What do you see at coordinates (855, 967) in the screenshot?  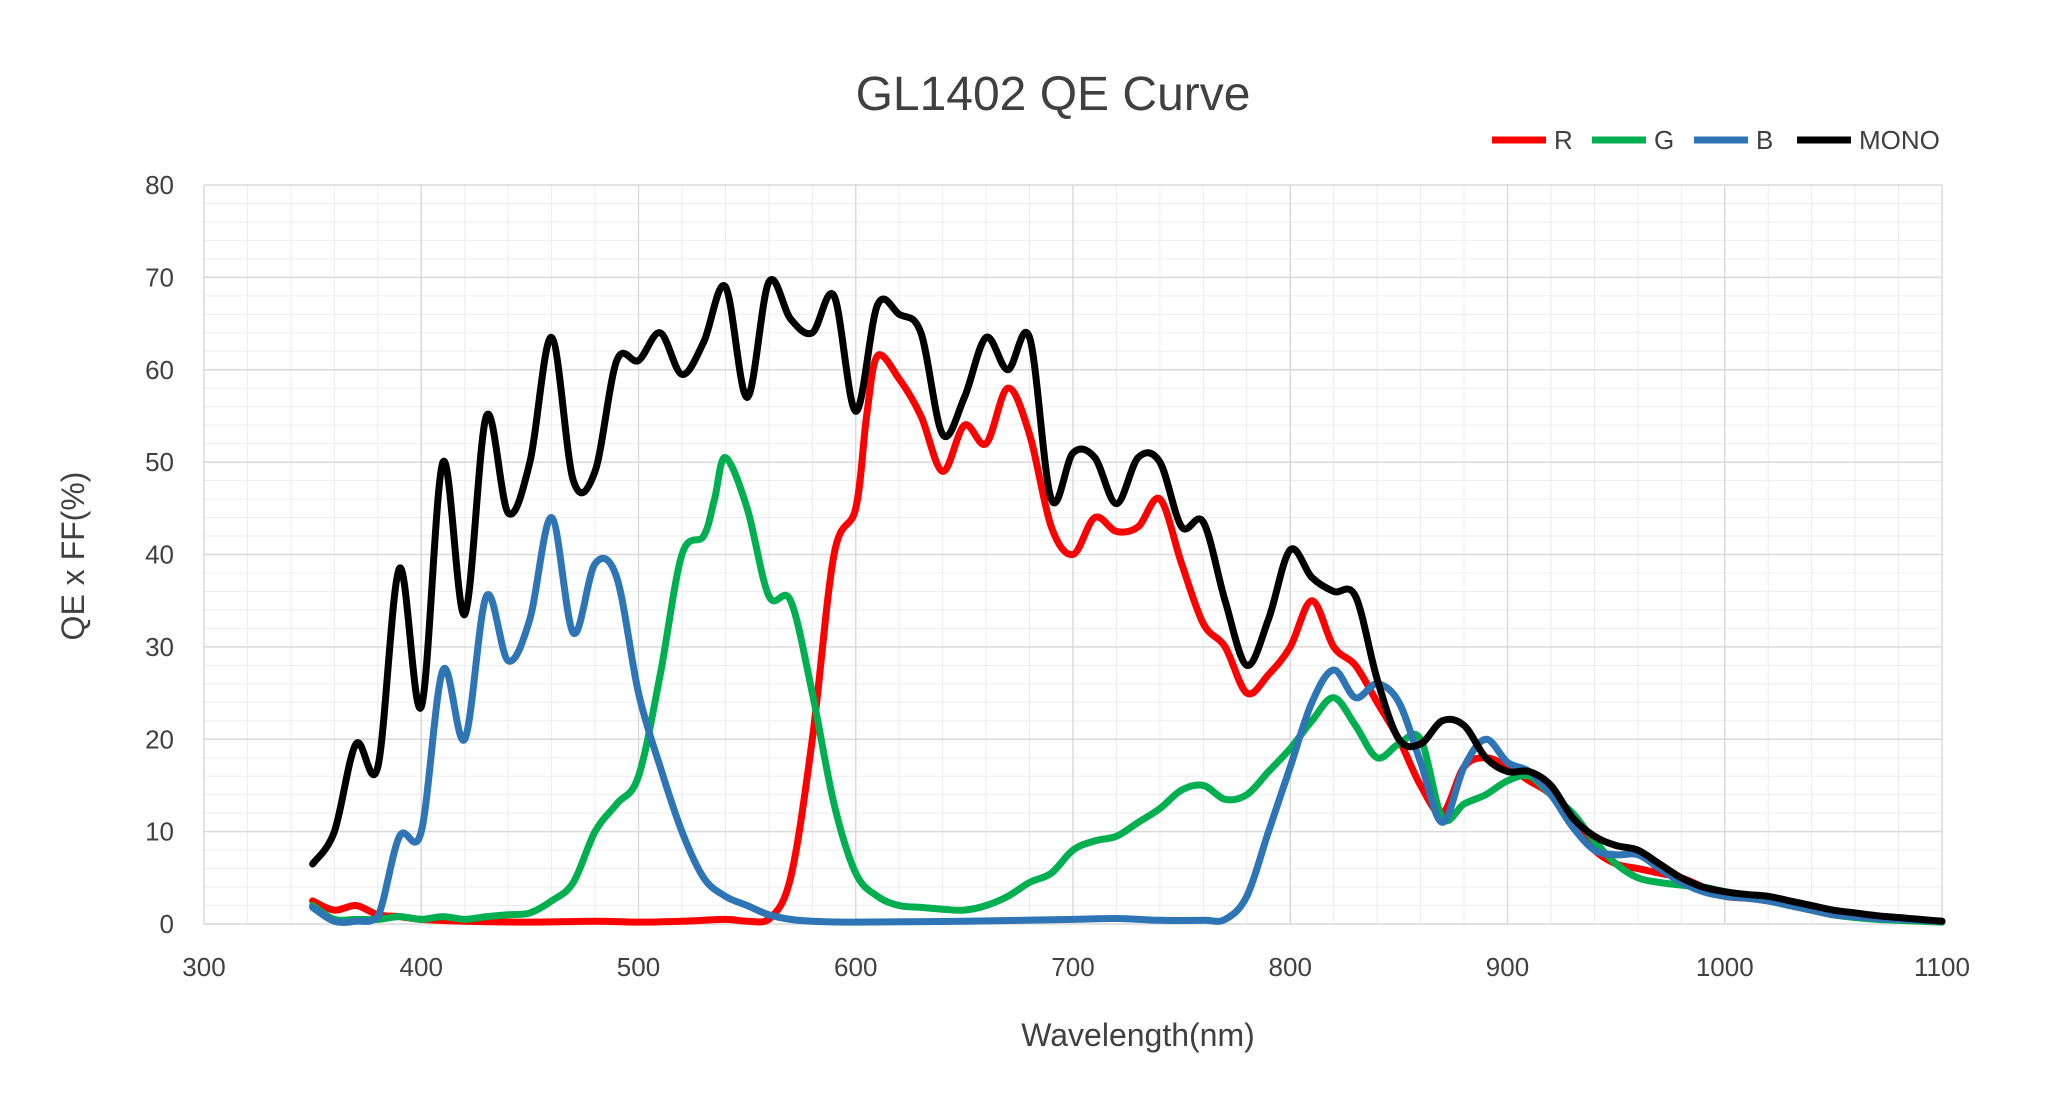 I see `x-tick-label: 600` at bounding box center [855, 967].